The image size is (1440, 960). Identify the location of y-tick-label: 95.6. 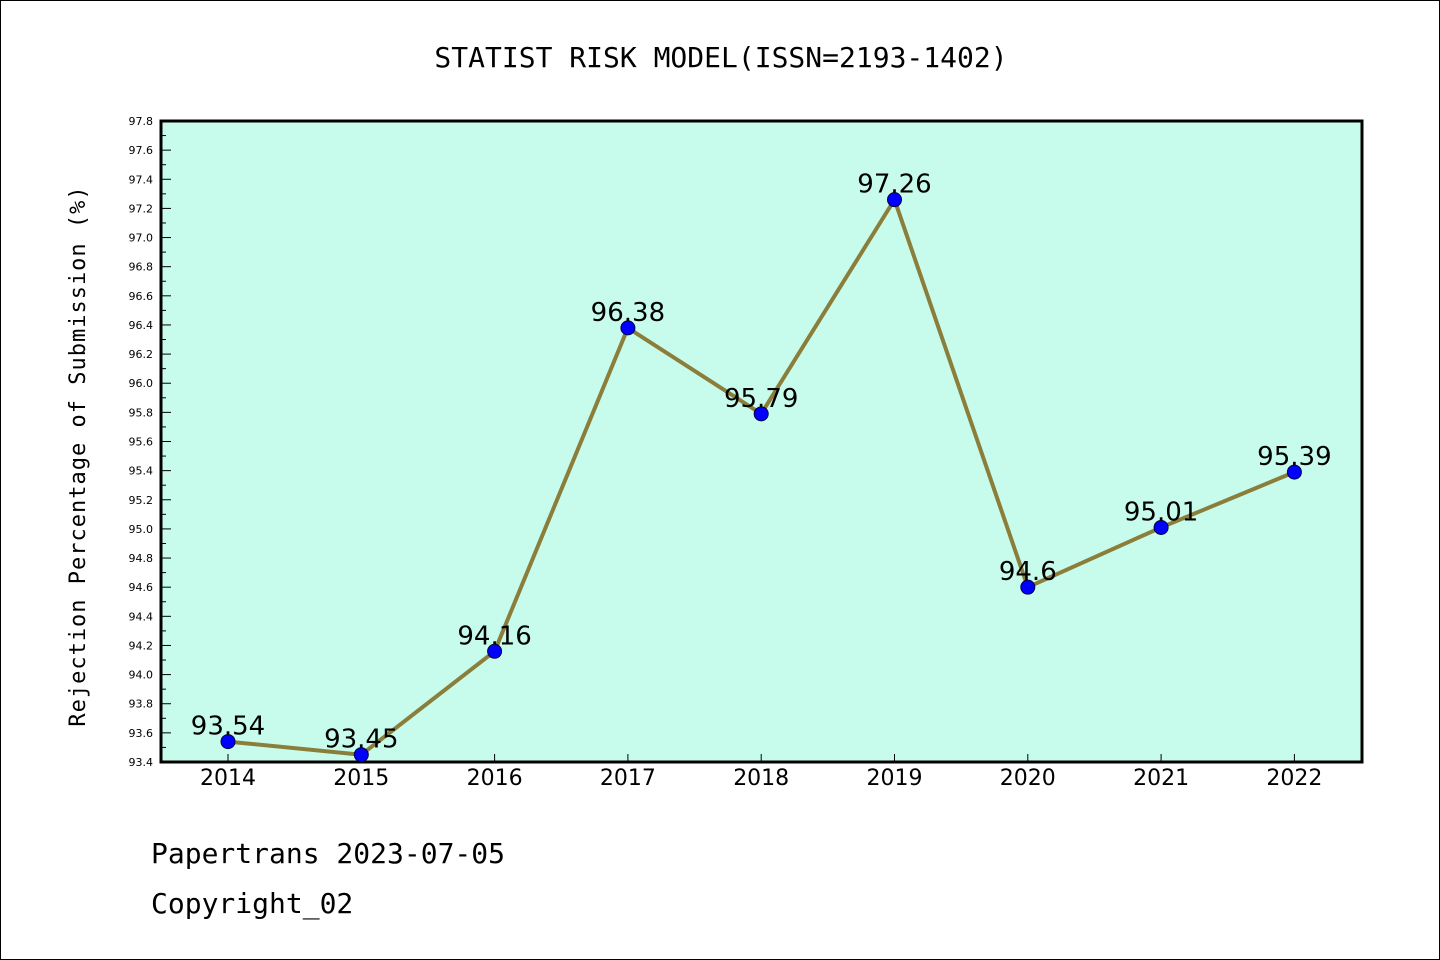
(141, 442).